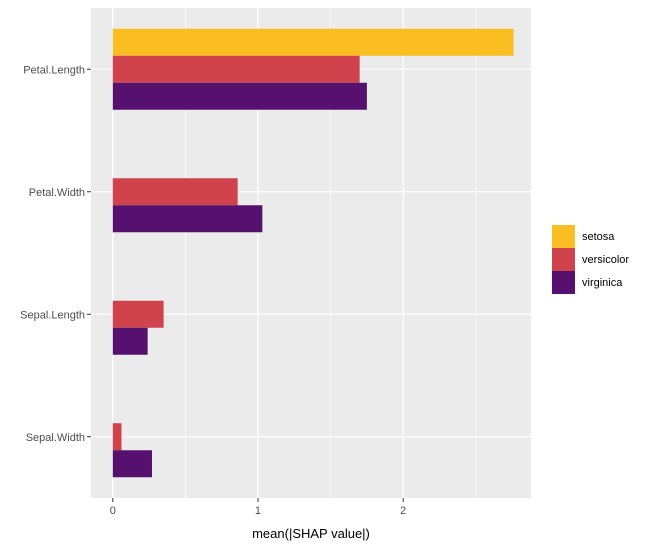 The height and width of the screenshot is (551, 651). I want to click on legend-key-versicolor, so click(563, 259).